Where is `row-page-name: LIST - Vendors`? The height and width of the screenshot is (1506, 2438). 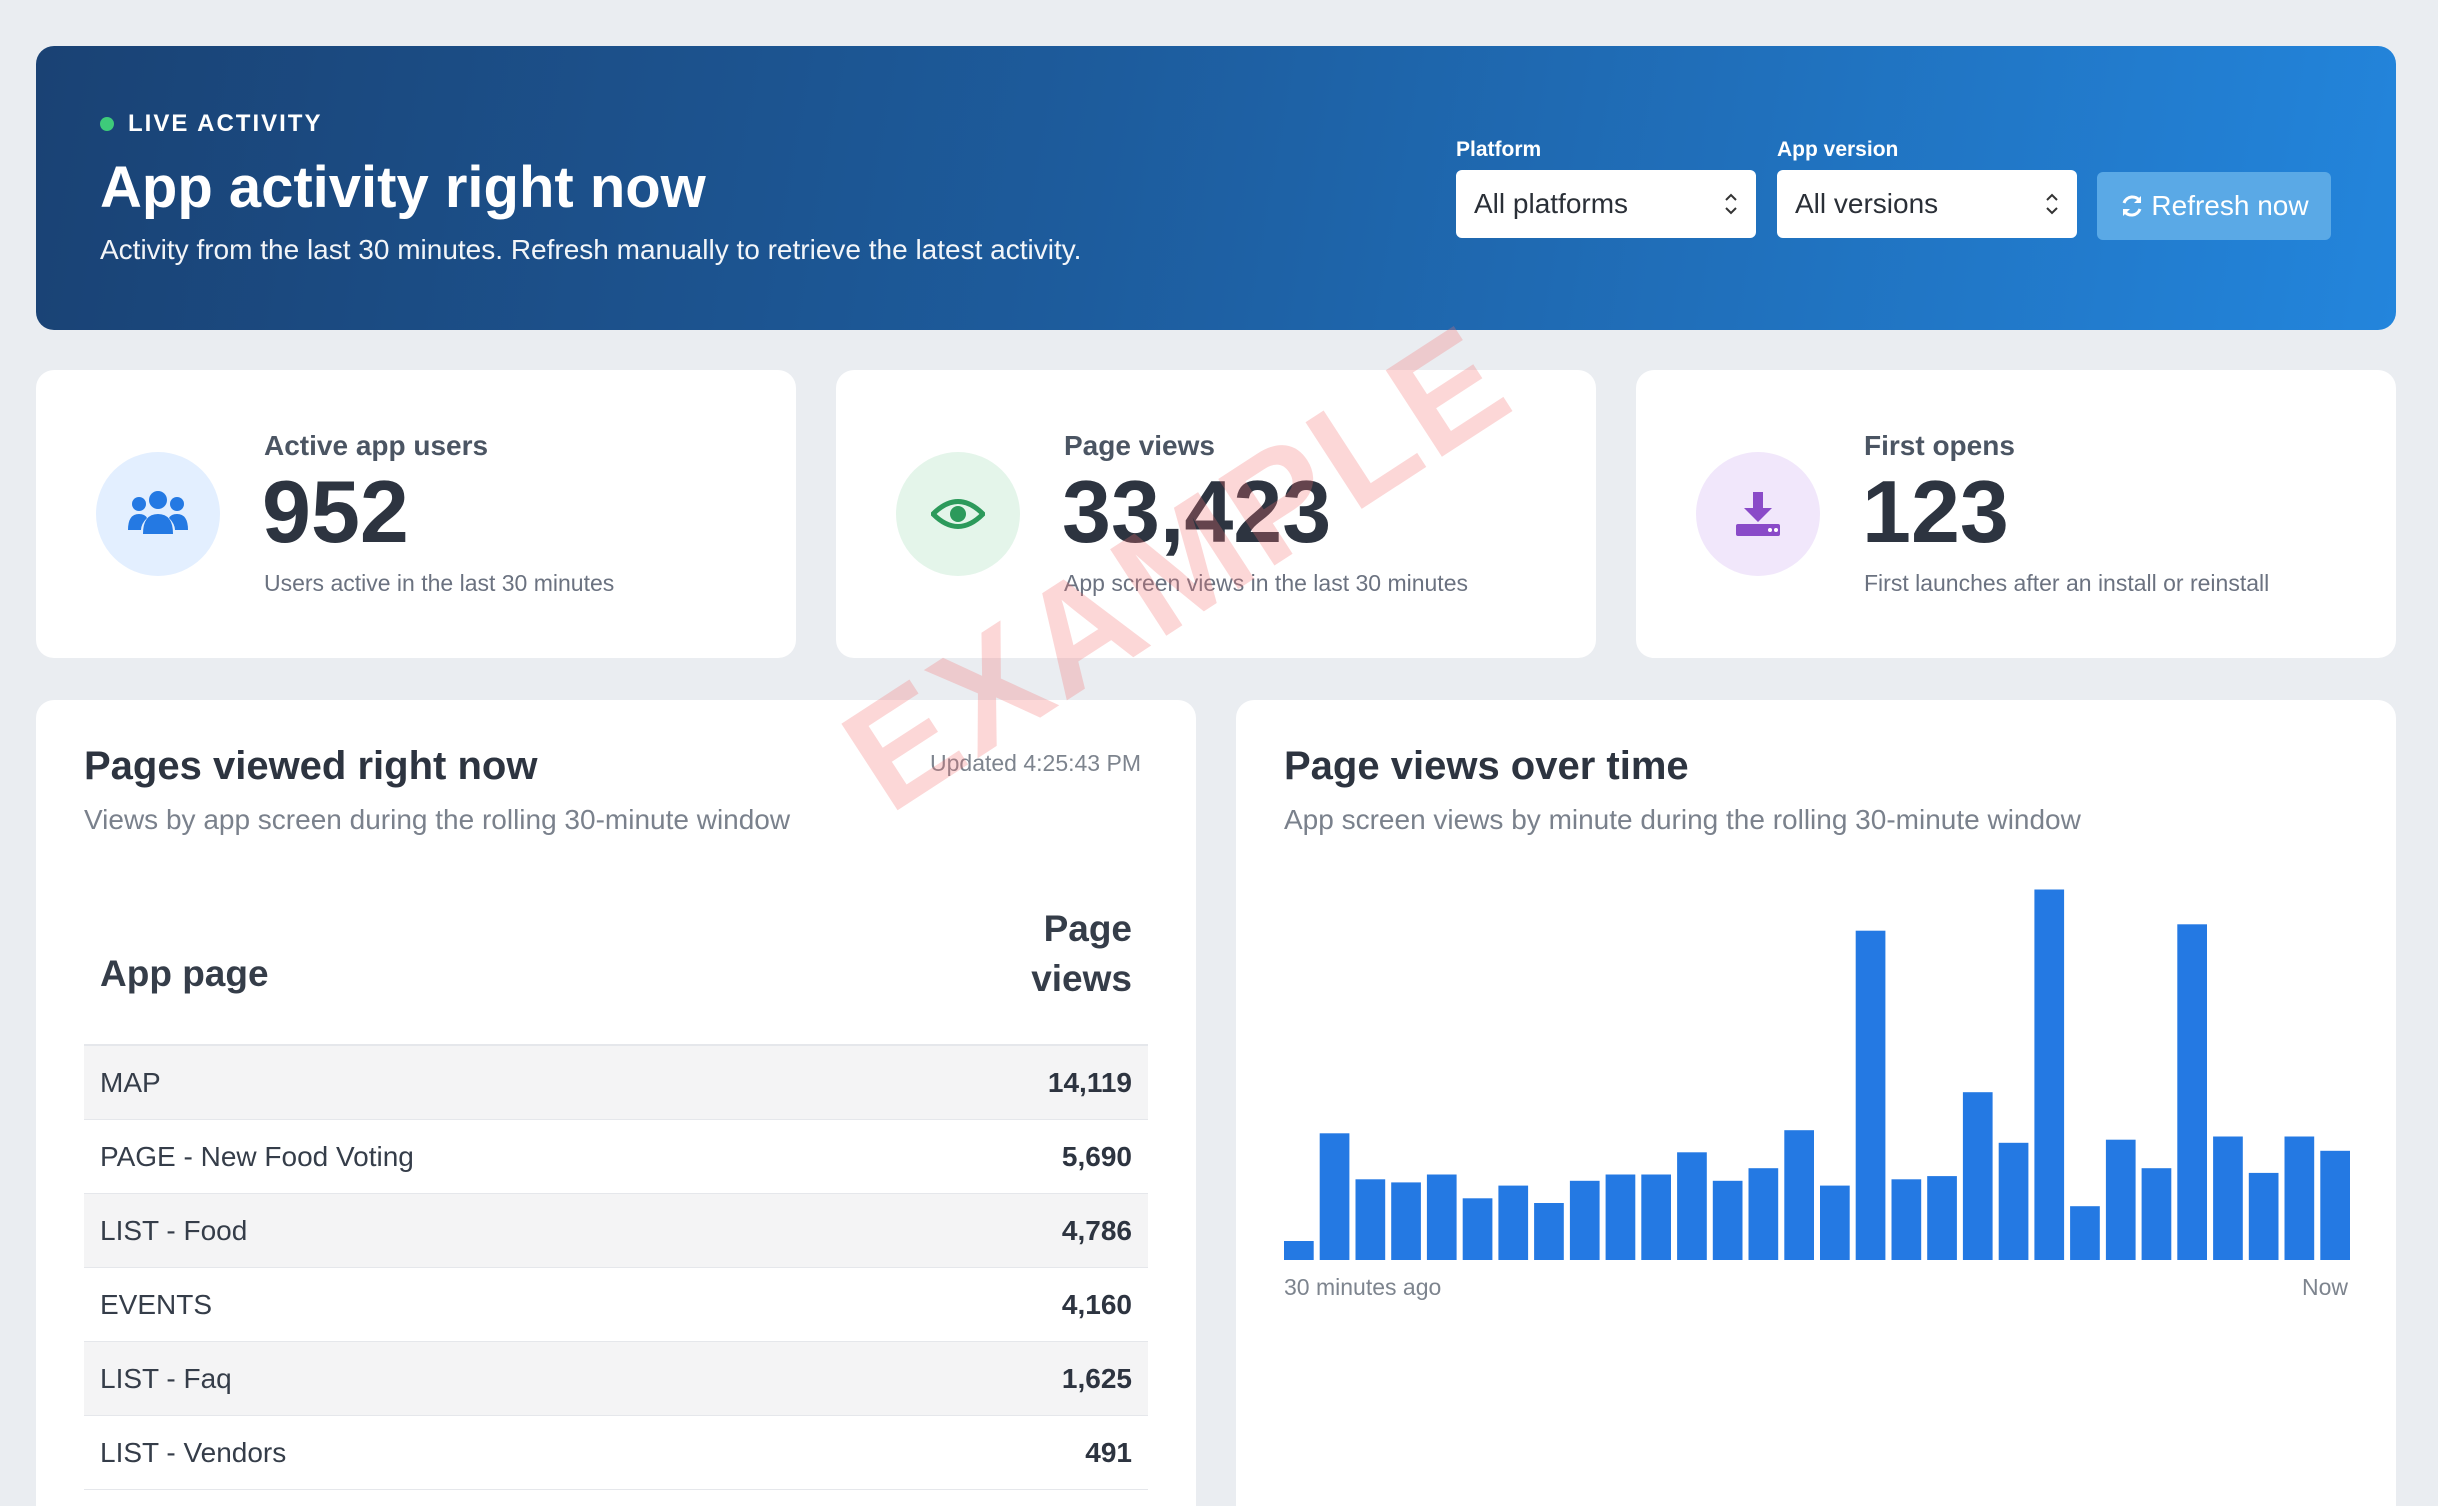 row-page-name: LIST - Vendors is located at coordinates (193, 1452).